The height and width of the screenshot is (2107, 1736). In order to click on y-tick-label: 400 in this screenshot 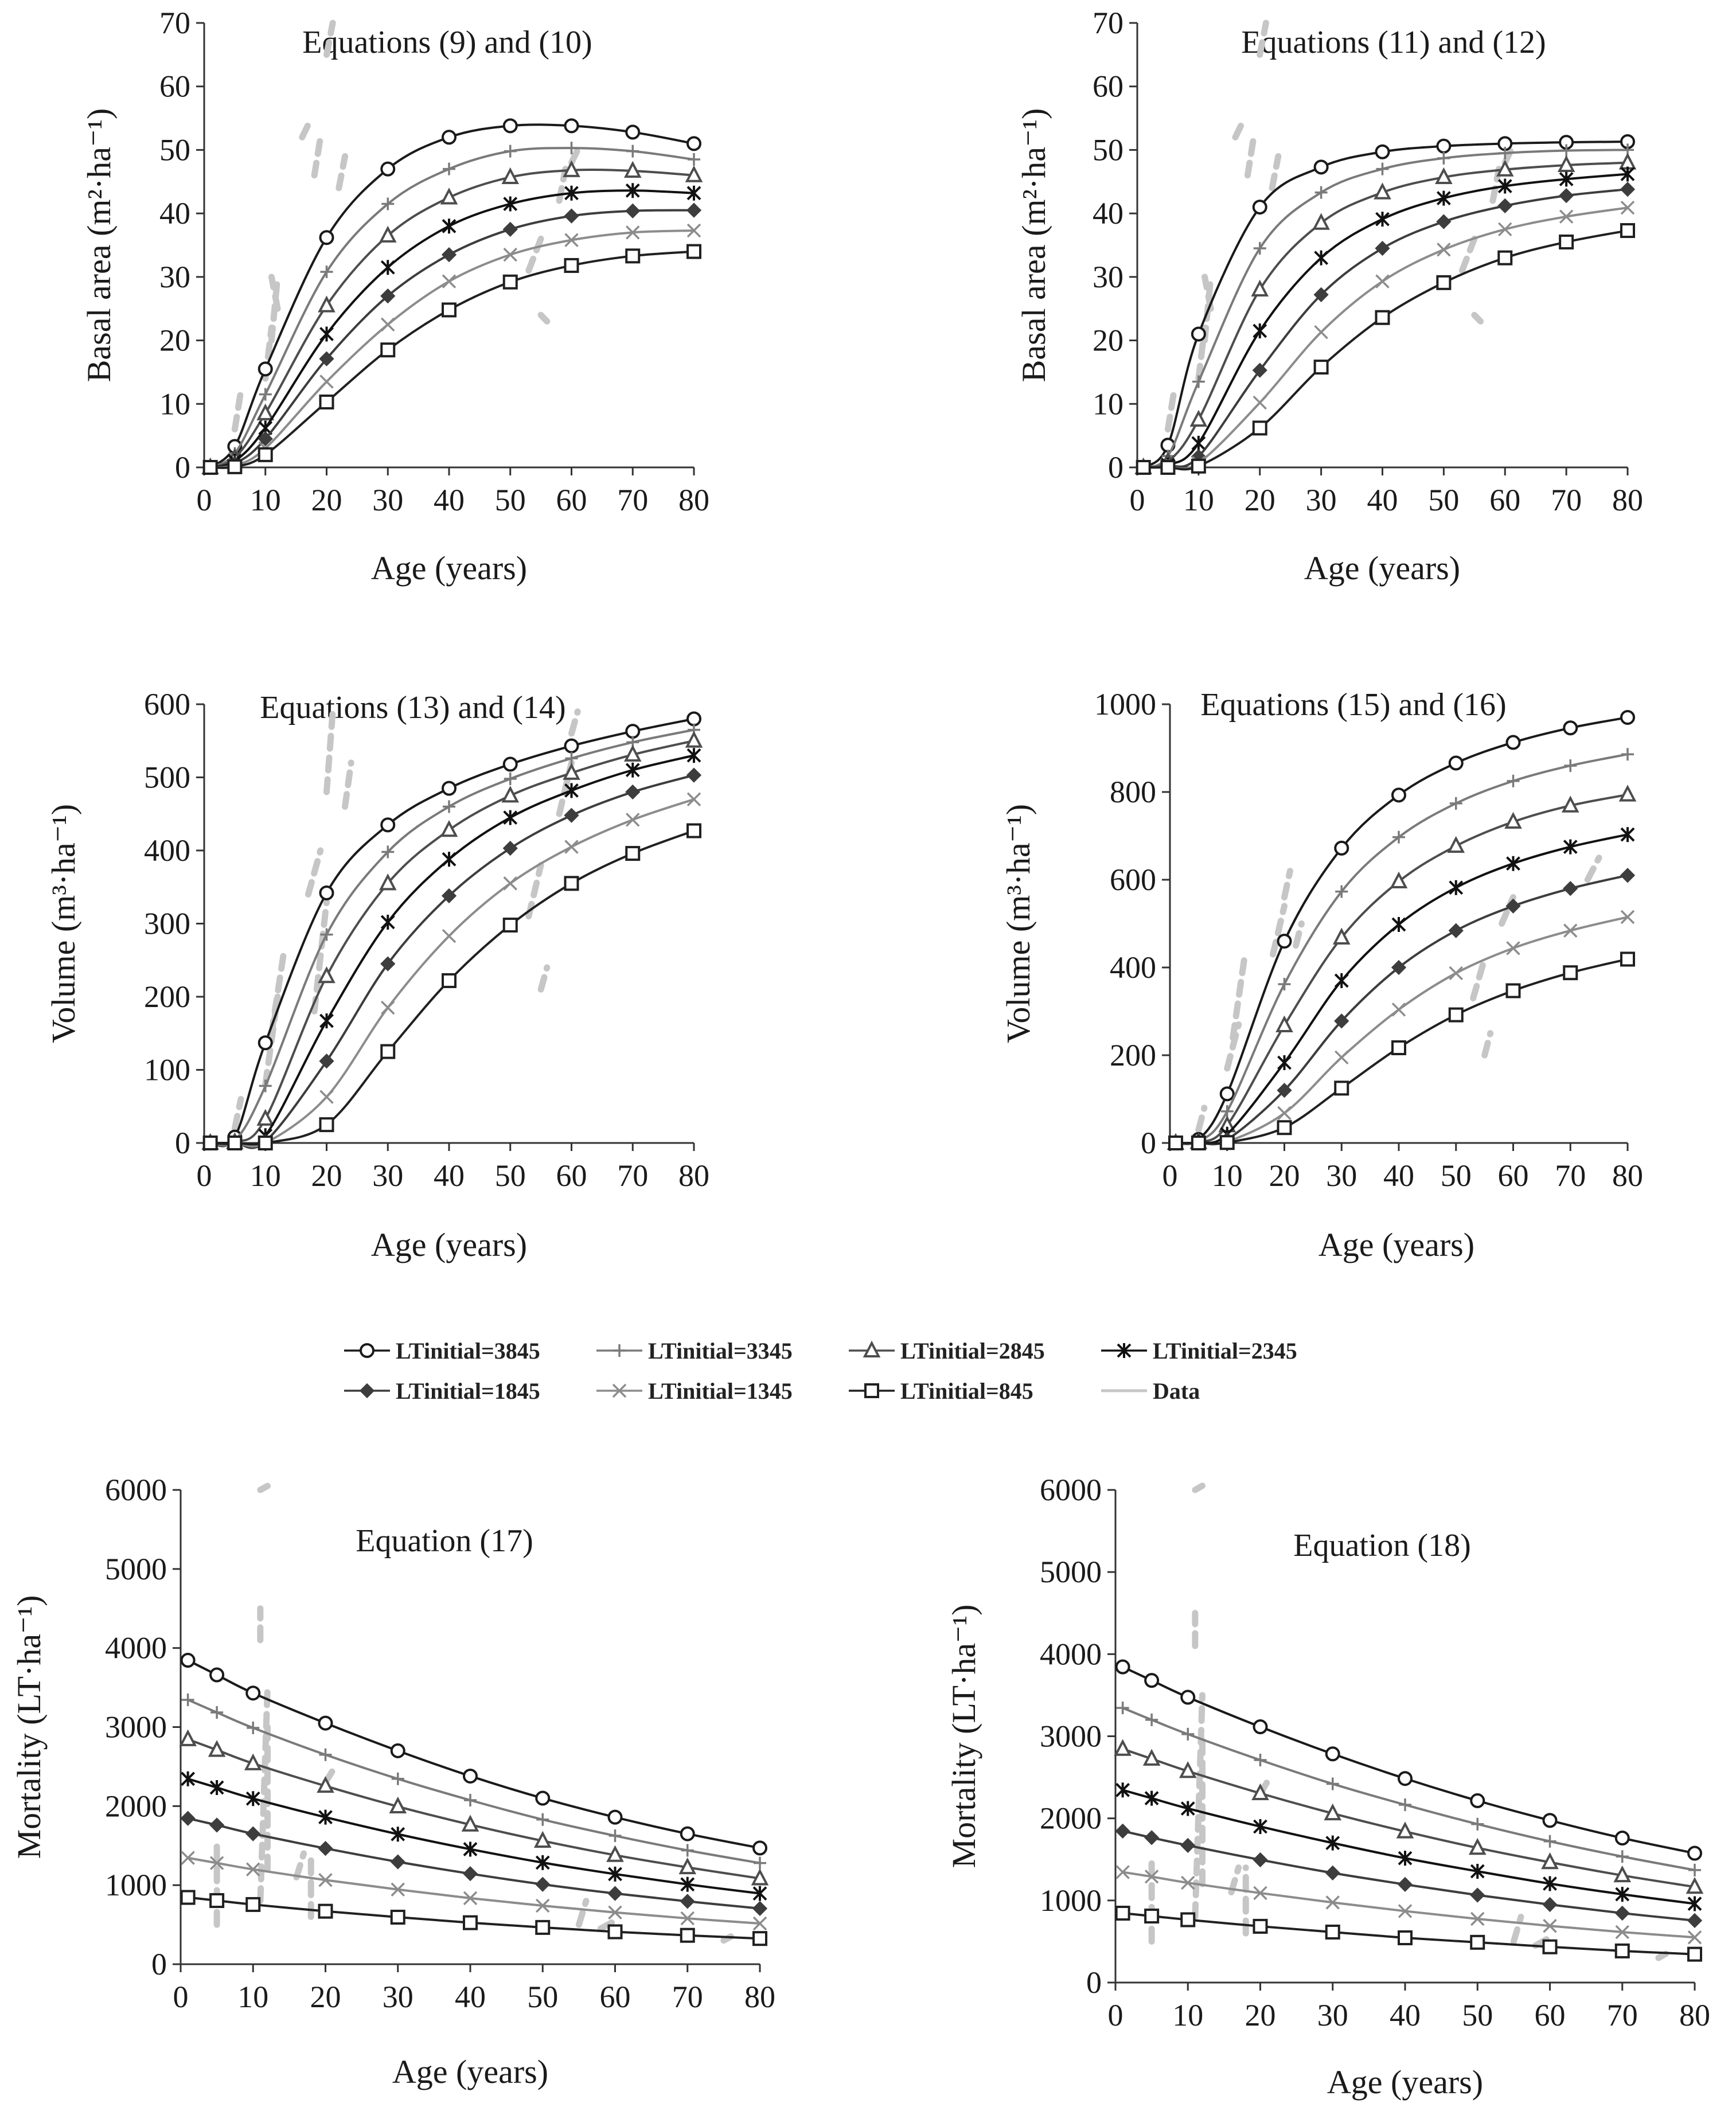, I will do `click(167, 850)`.